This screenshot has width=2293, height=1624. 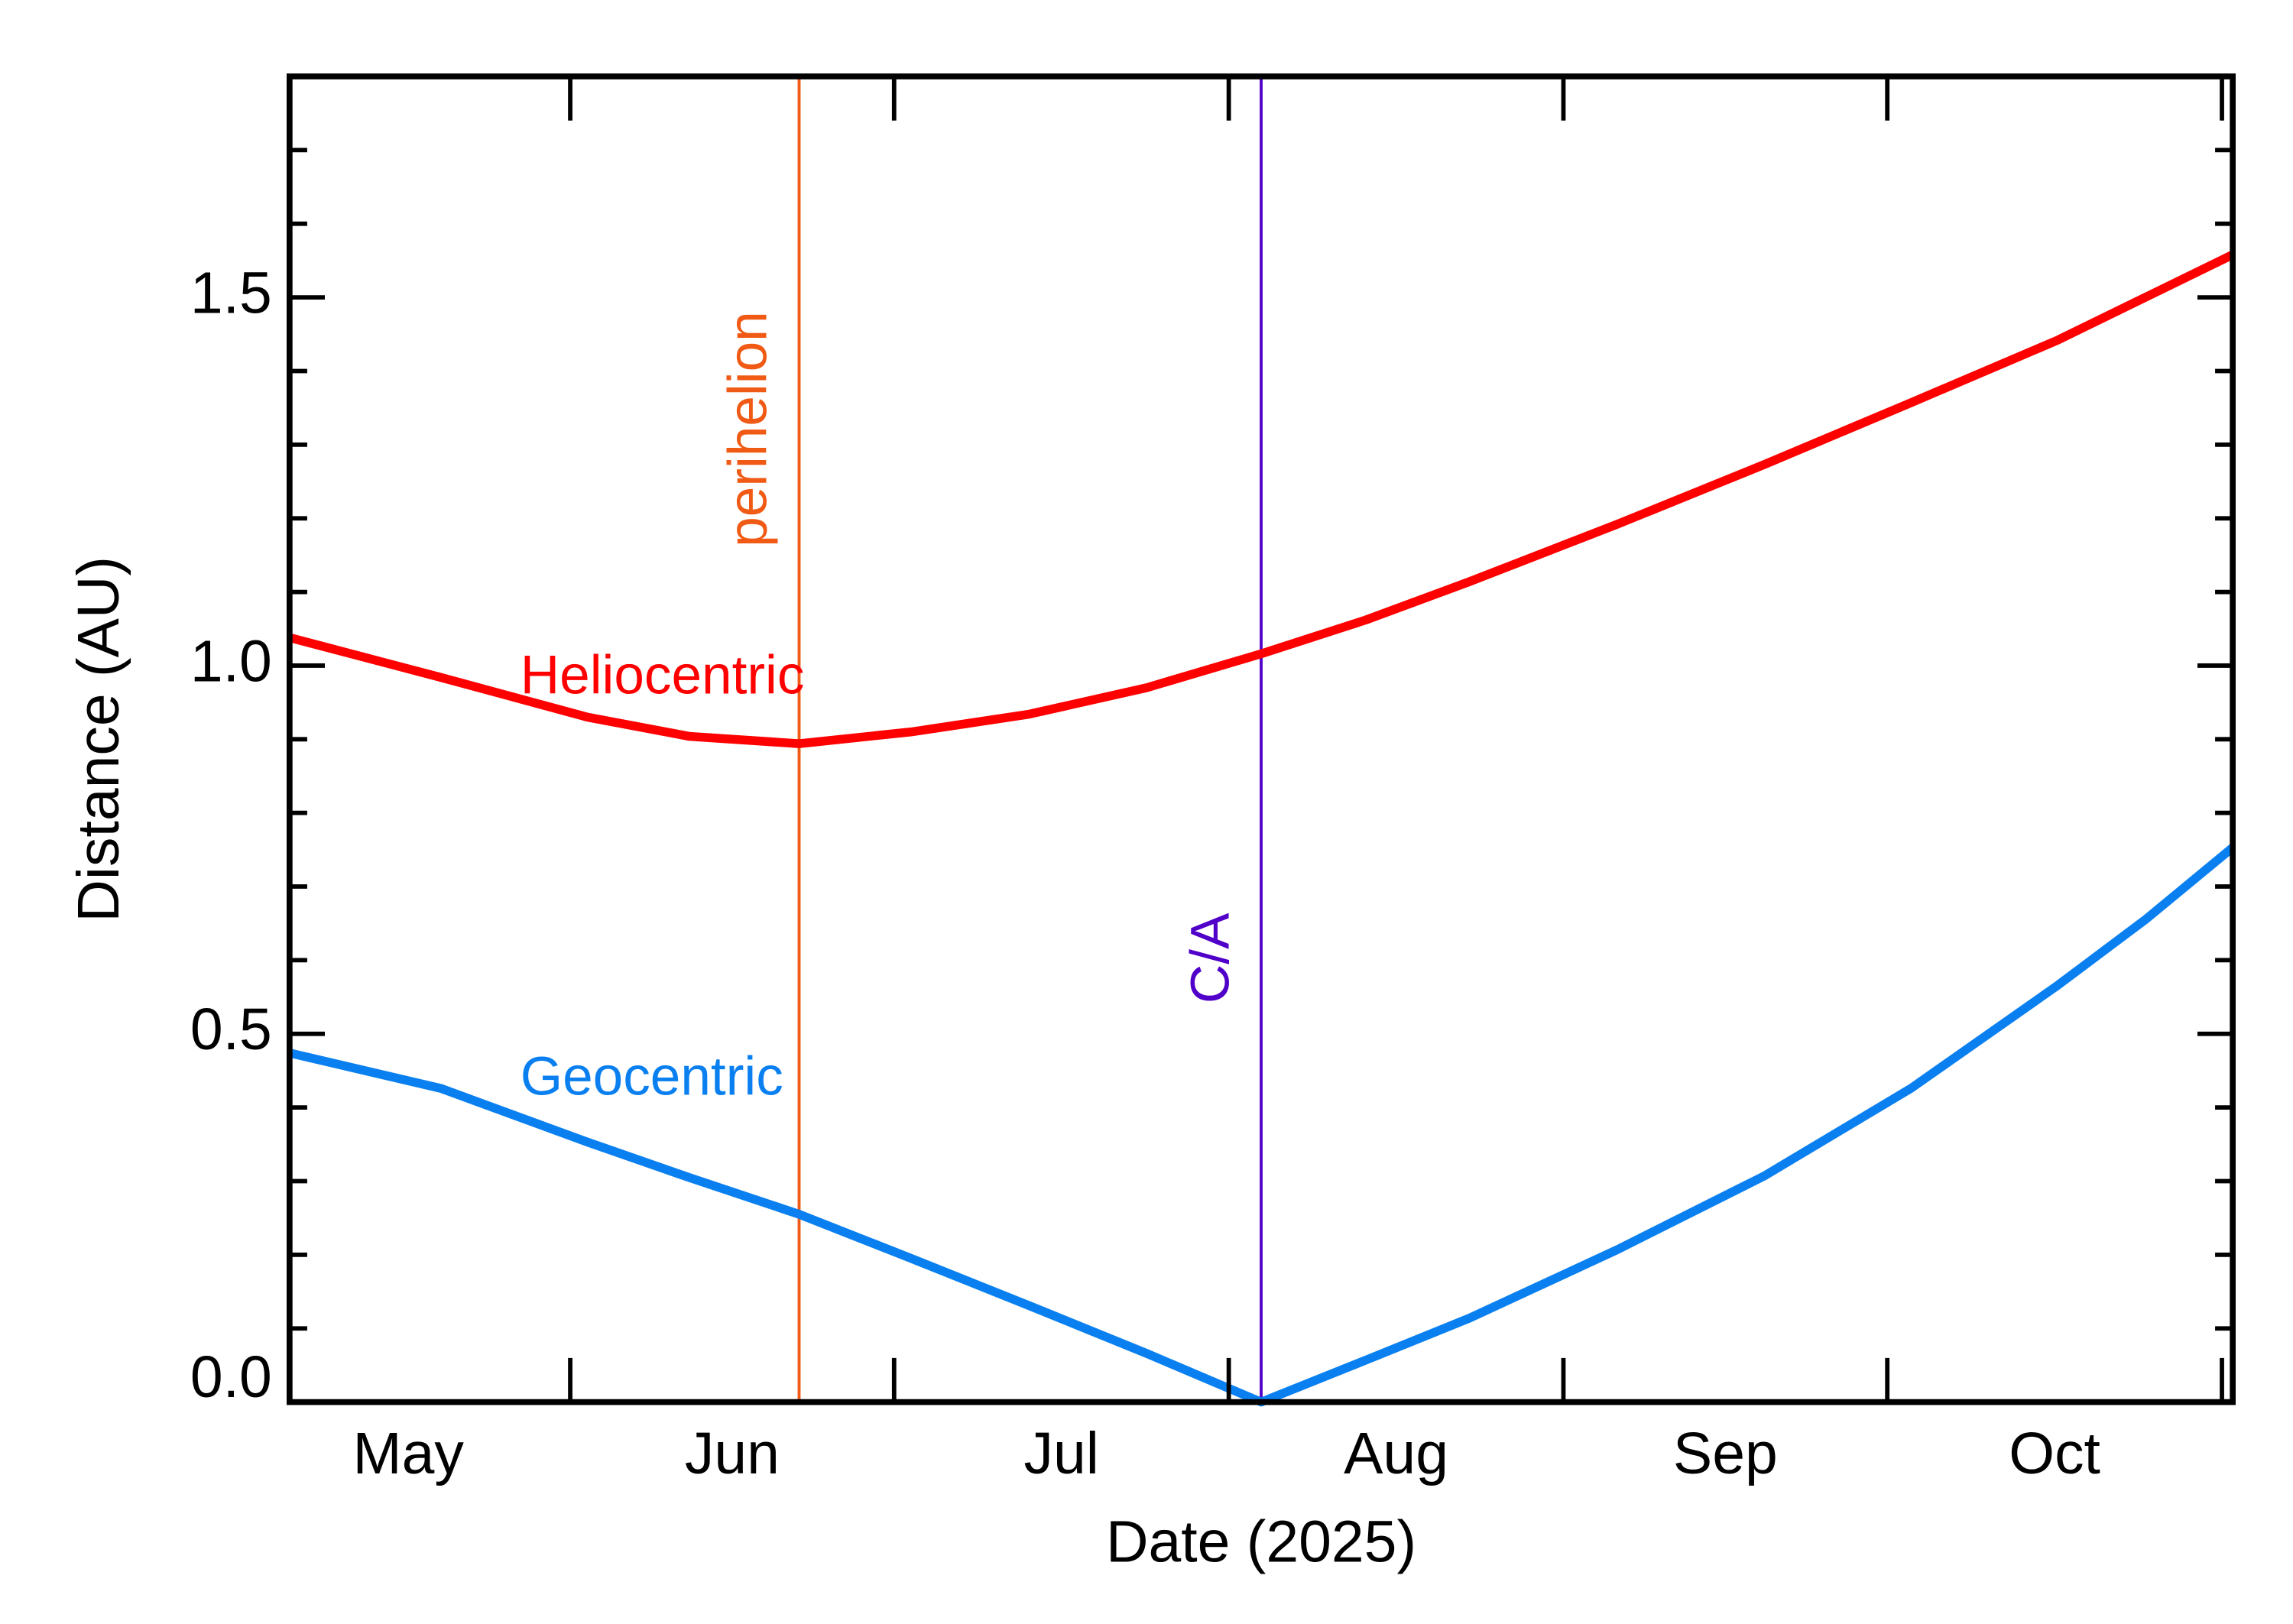 What do you see at coordinates (231, 661) in the screenshot?
I see `y-tick-label: 1.0` at bounding box center [231, 661].